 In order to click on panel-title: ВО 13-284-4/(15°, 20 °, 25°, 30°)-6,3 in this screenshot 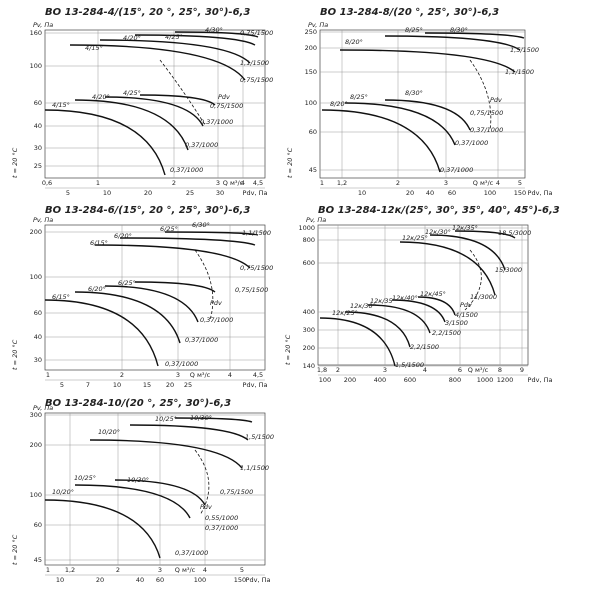, I will do `click(147, 12)`.